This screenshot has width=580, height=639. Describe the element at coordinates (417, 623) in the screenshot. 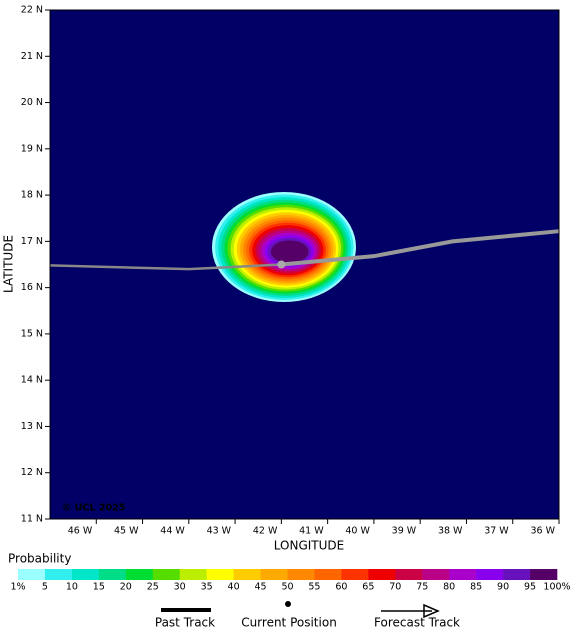

I see `legend-label: Forecast Track` at that location.